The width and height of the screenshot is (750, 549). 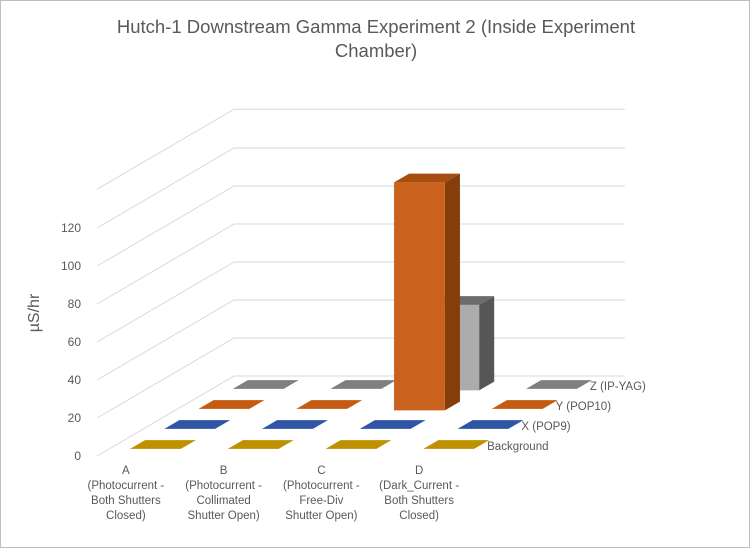 I want to click on category-label: A, so click(x=126, y=471).